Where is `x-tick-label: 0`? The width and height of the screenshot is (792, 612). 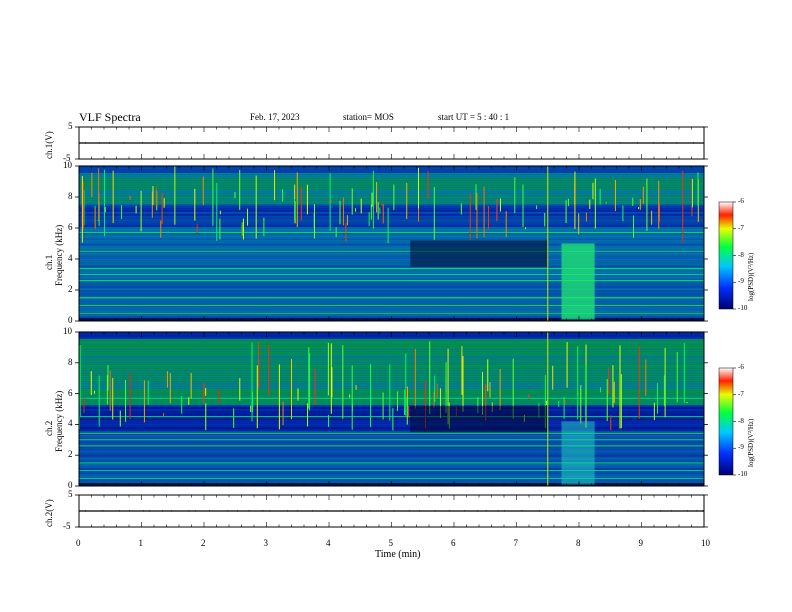 x-tick-label: 0 is located at coordinates (78, 543).